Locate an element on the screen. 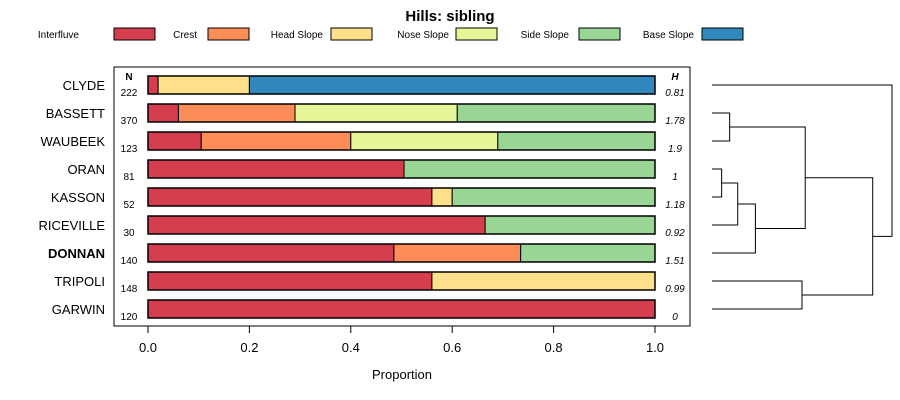 The height and width of the screenshot is (400, 900). dendrogram is located at coordinates (802, 197).